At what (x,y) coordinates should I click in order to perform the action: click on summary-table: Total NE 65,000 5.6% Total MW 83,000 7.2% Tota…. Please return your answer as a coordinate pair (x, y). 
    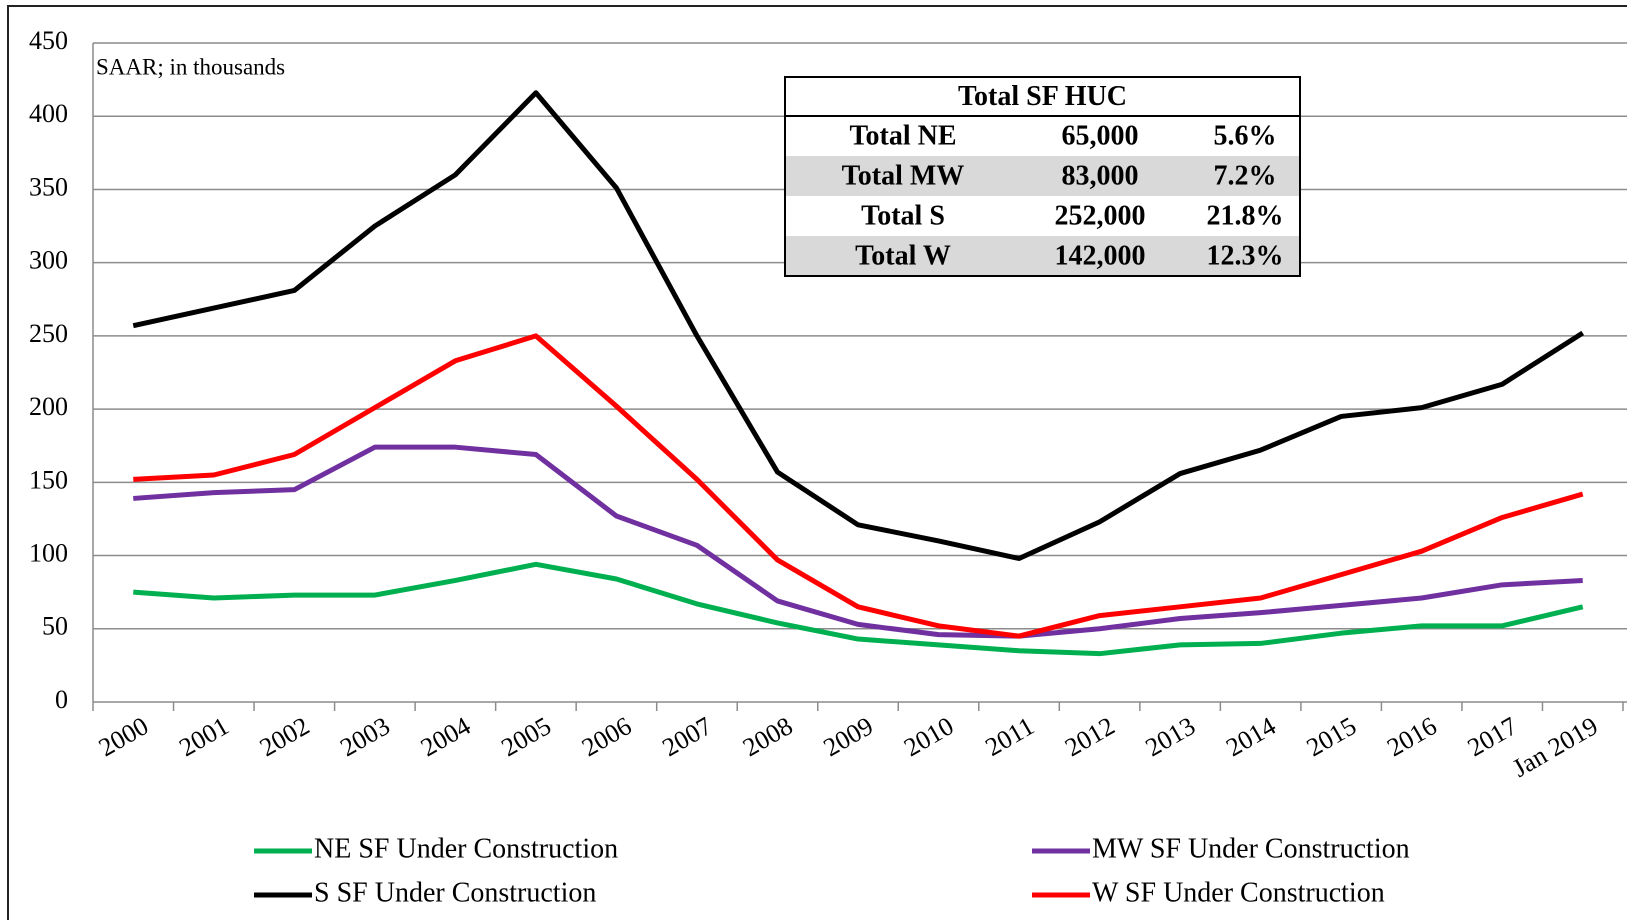
    Looking at the image, I should click on (1042, 176).